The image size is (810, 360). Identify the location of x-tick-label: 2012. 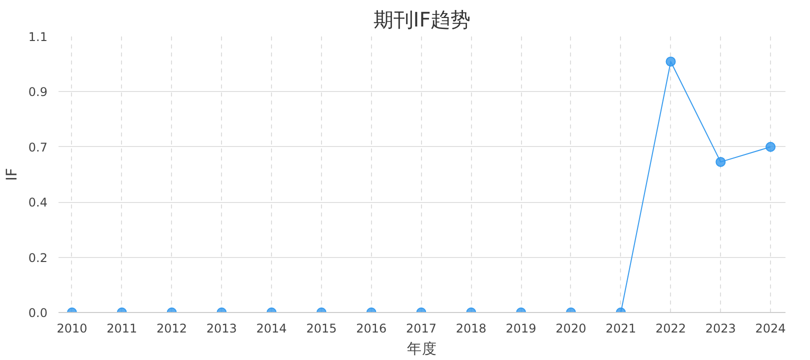
(172, 329).